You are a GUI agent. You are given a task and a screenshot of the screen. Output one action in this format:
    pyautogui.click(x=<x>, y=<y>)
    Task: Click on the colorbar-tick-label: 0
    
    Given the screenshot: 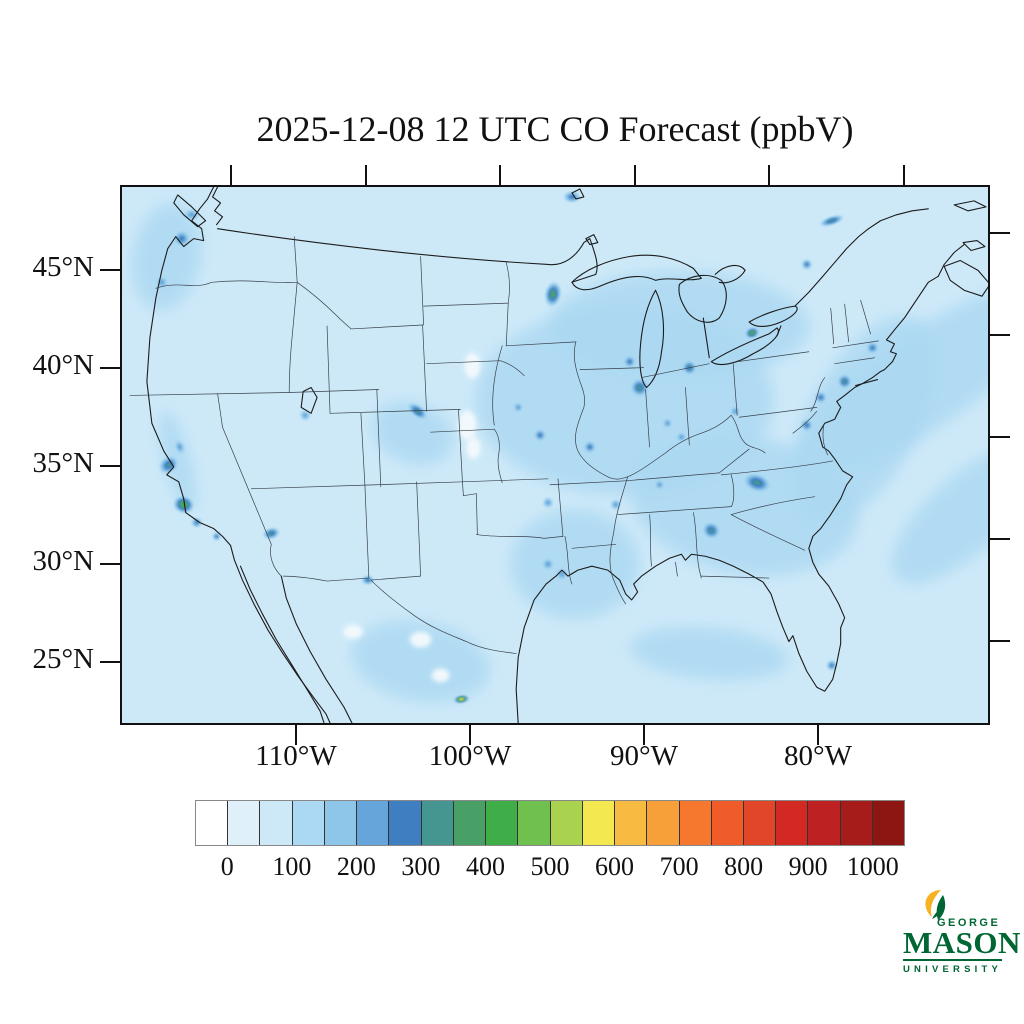 What is the action you would take?
    pyautogui.click(x=227, y=866)
    